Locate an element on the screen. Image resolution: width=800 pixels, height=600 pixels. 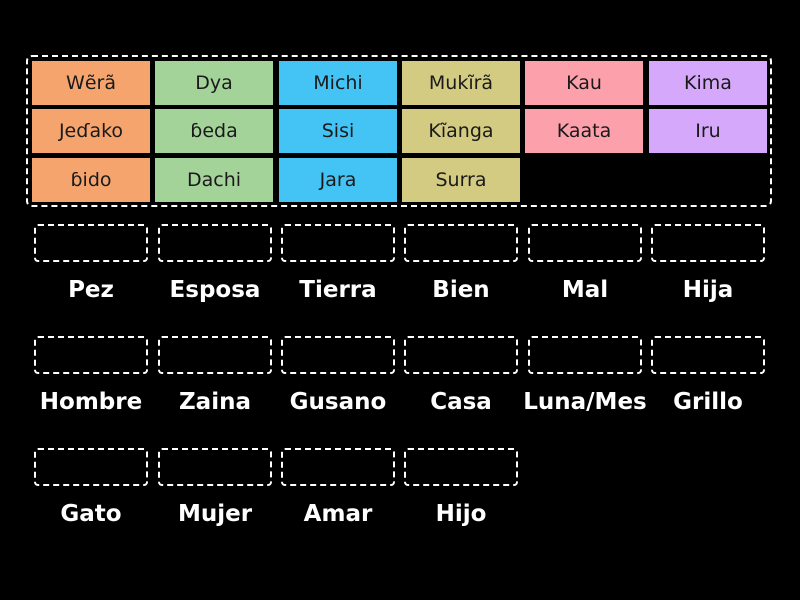
target-label: Hombre is located at coordinates (91, 402).